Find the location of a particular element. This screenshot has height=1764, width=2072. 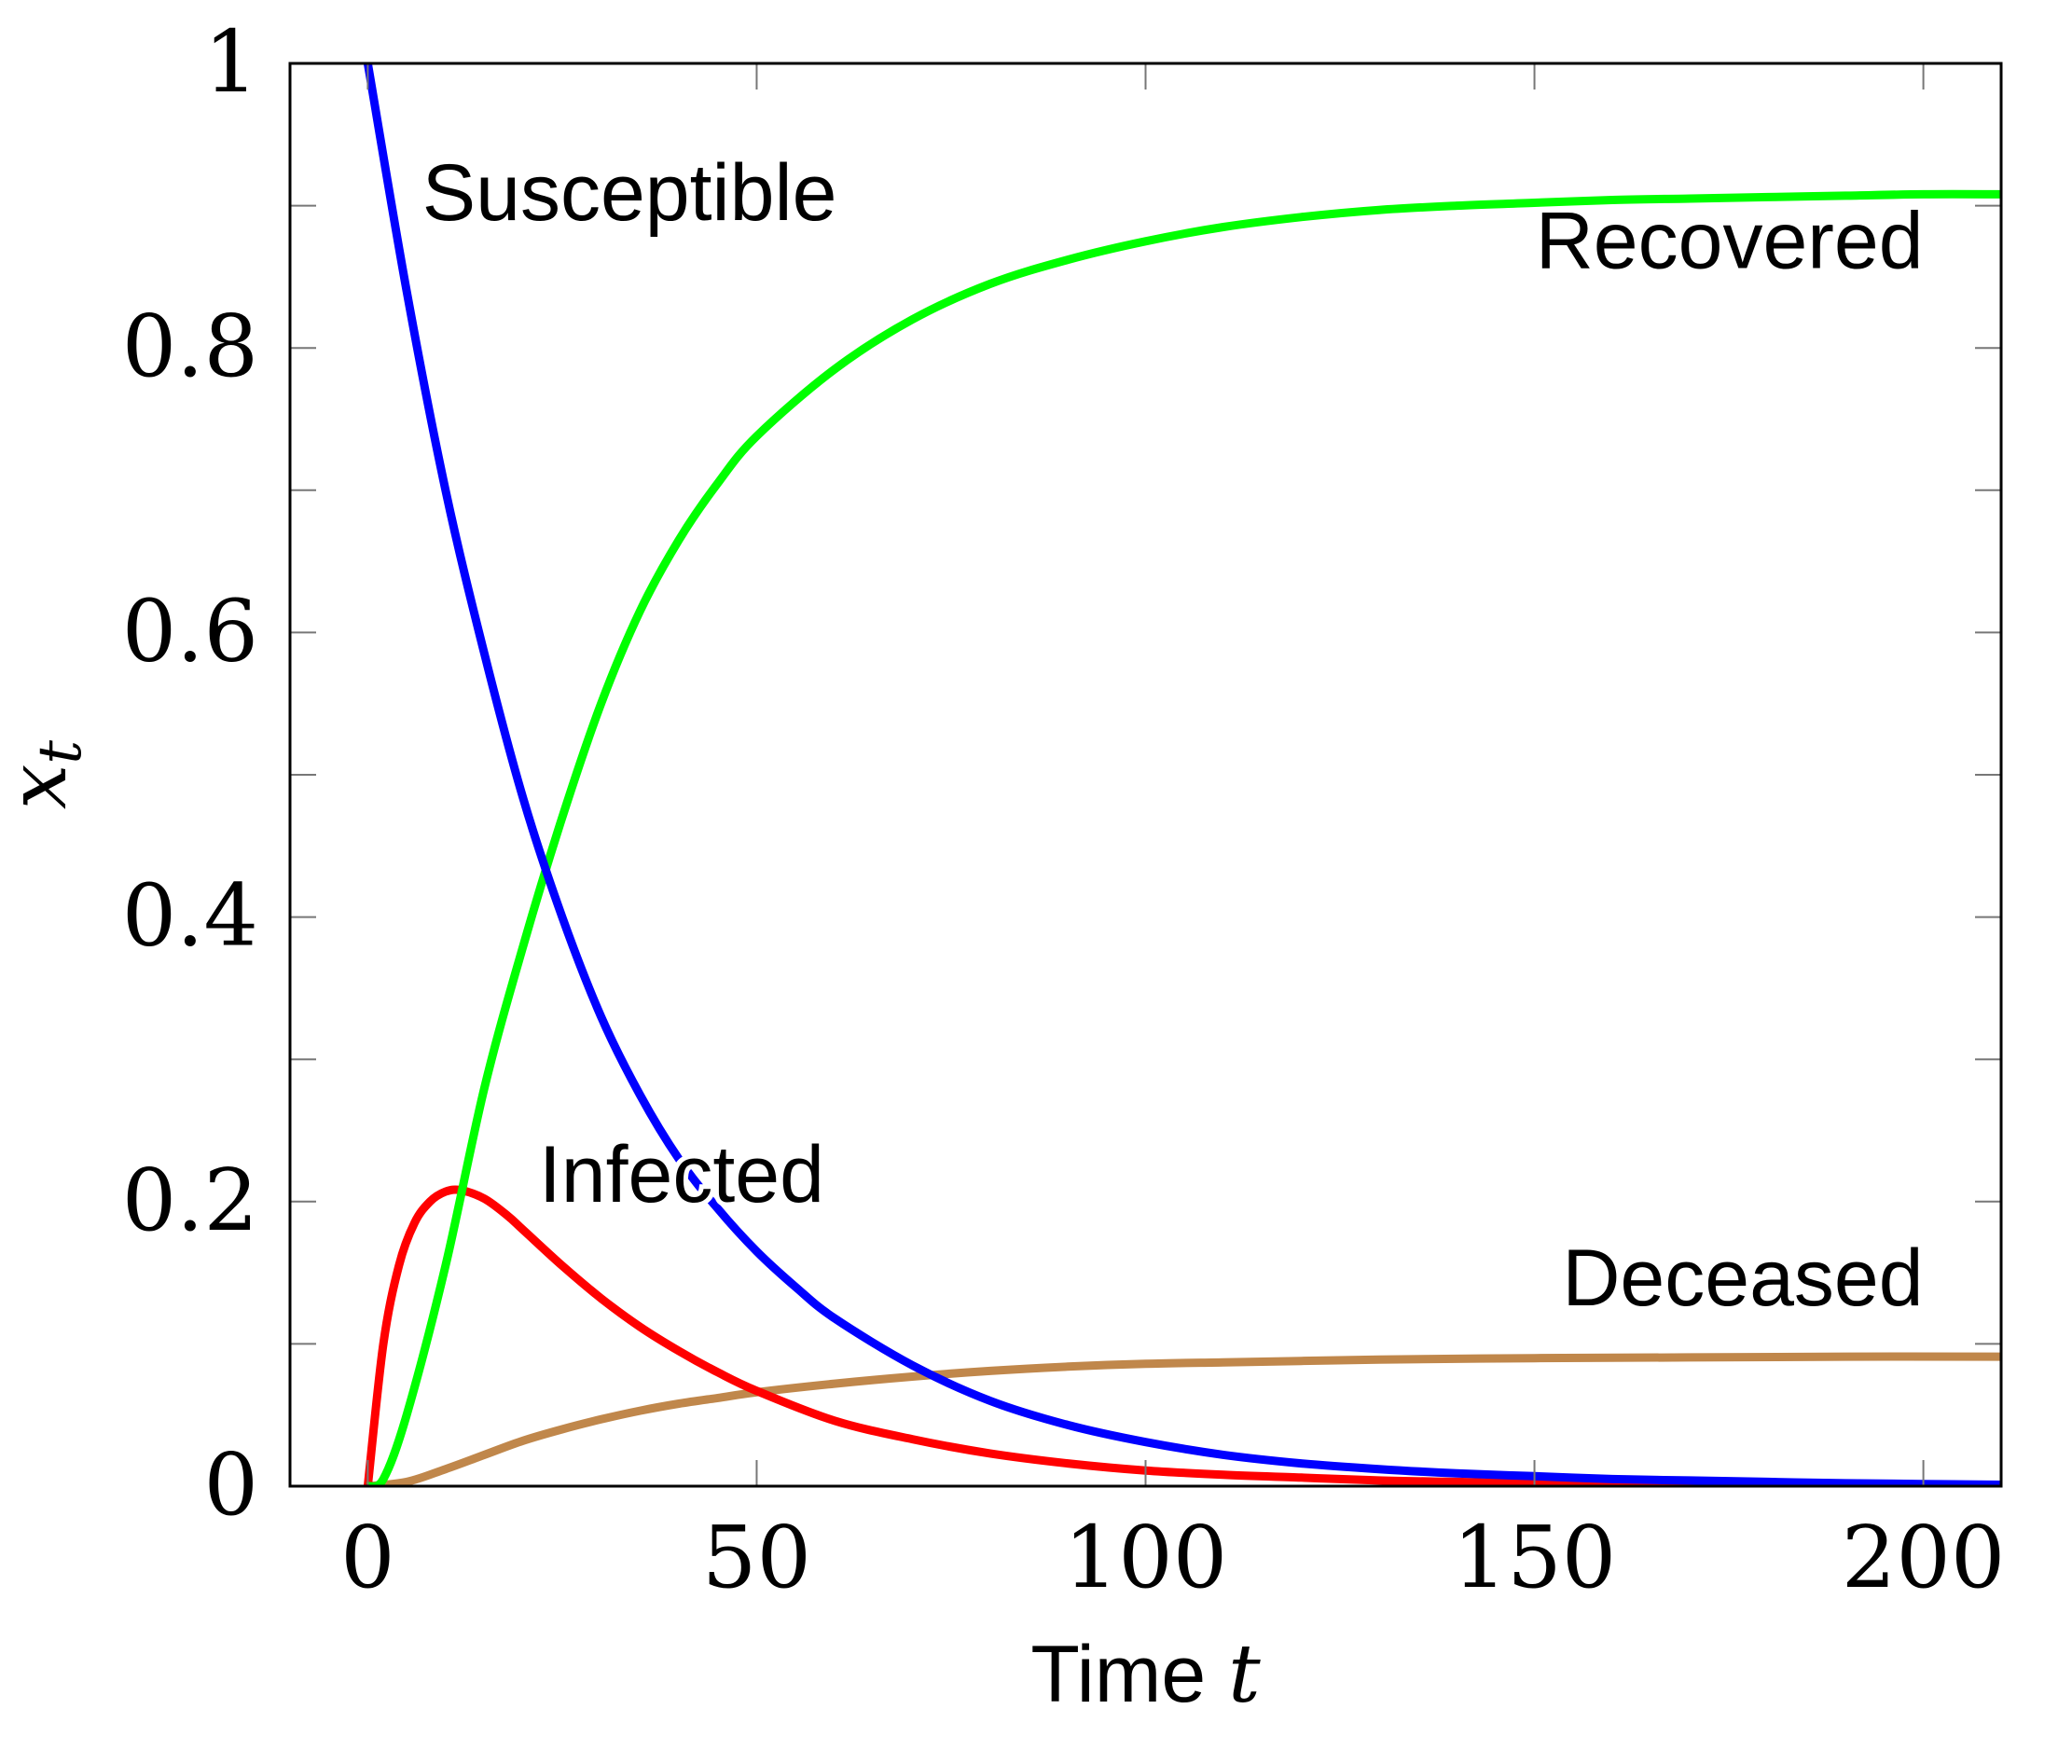

y-tick-label: 0.8 is located at coordinates (190, 346).